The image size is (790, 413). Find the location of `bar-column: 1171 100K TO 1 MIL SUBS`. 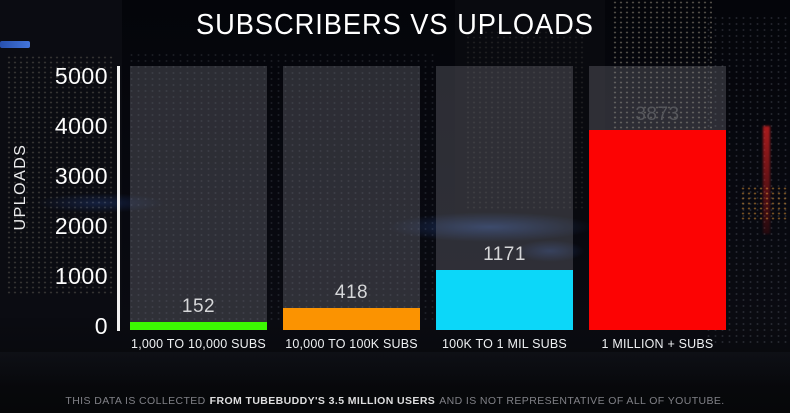

bar-column: 1171 100K TO 1 MIL SUBS is located at coordinates (504, 211).